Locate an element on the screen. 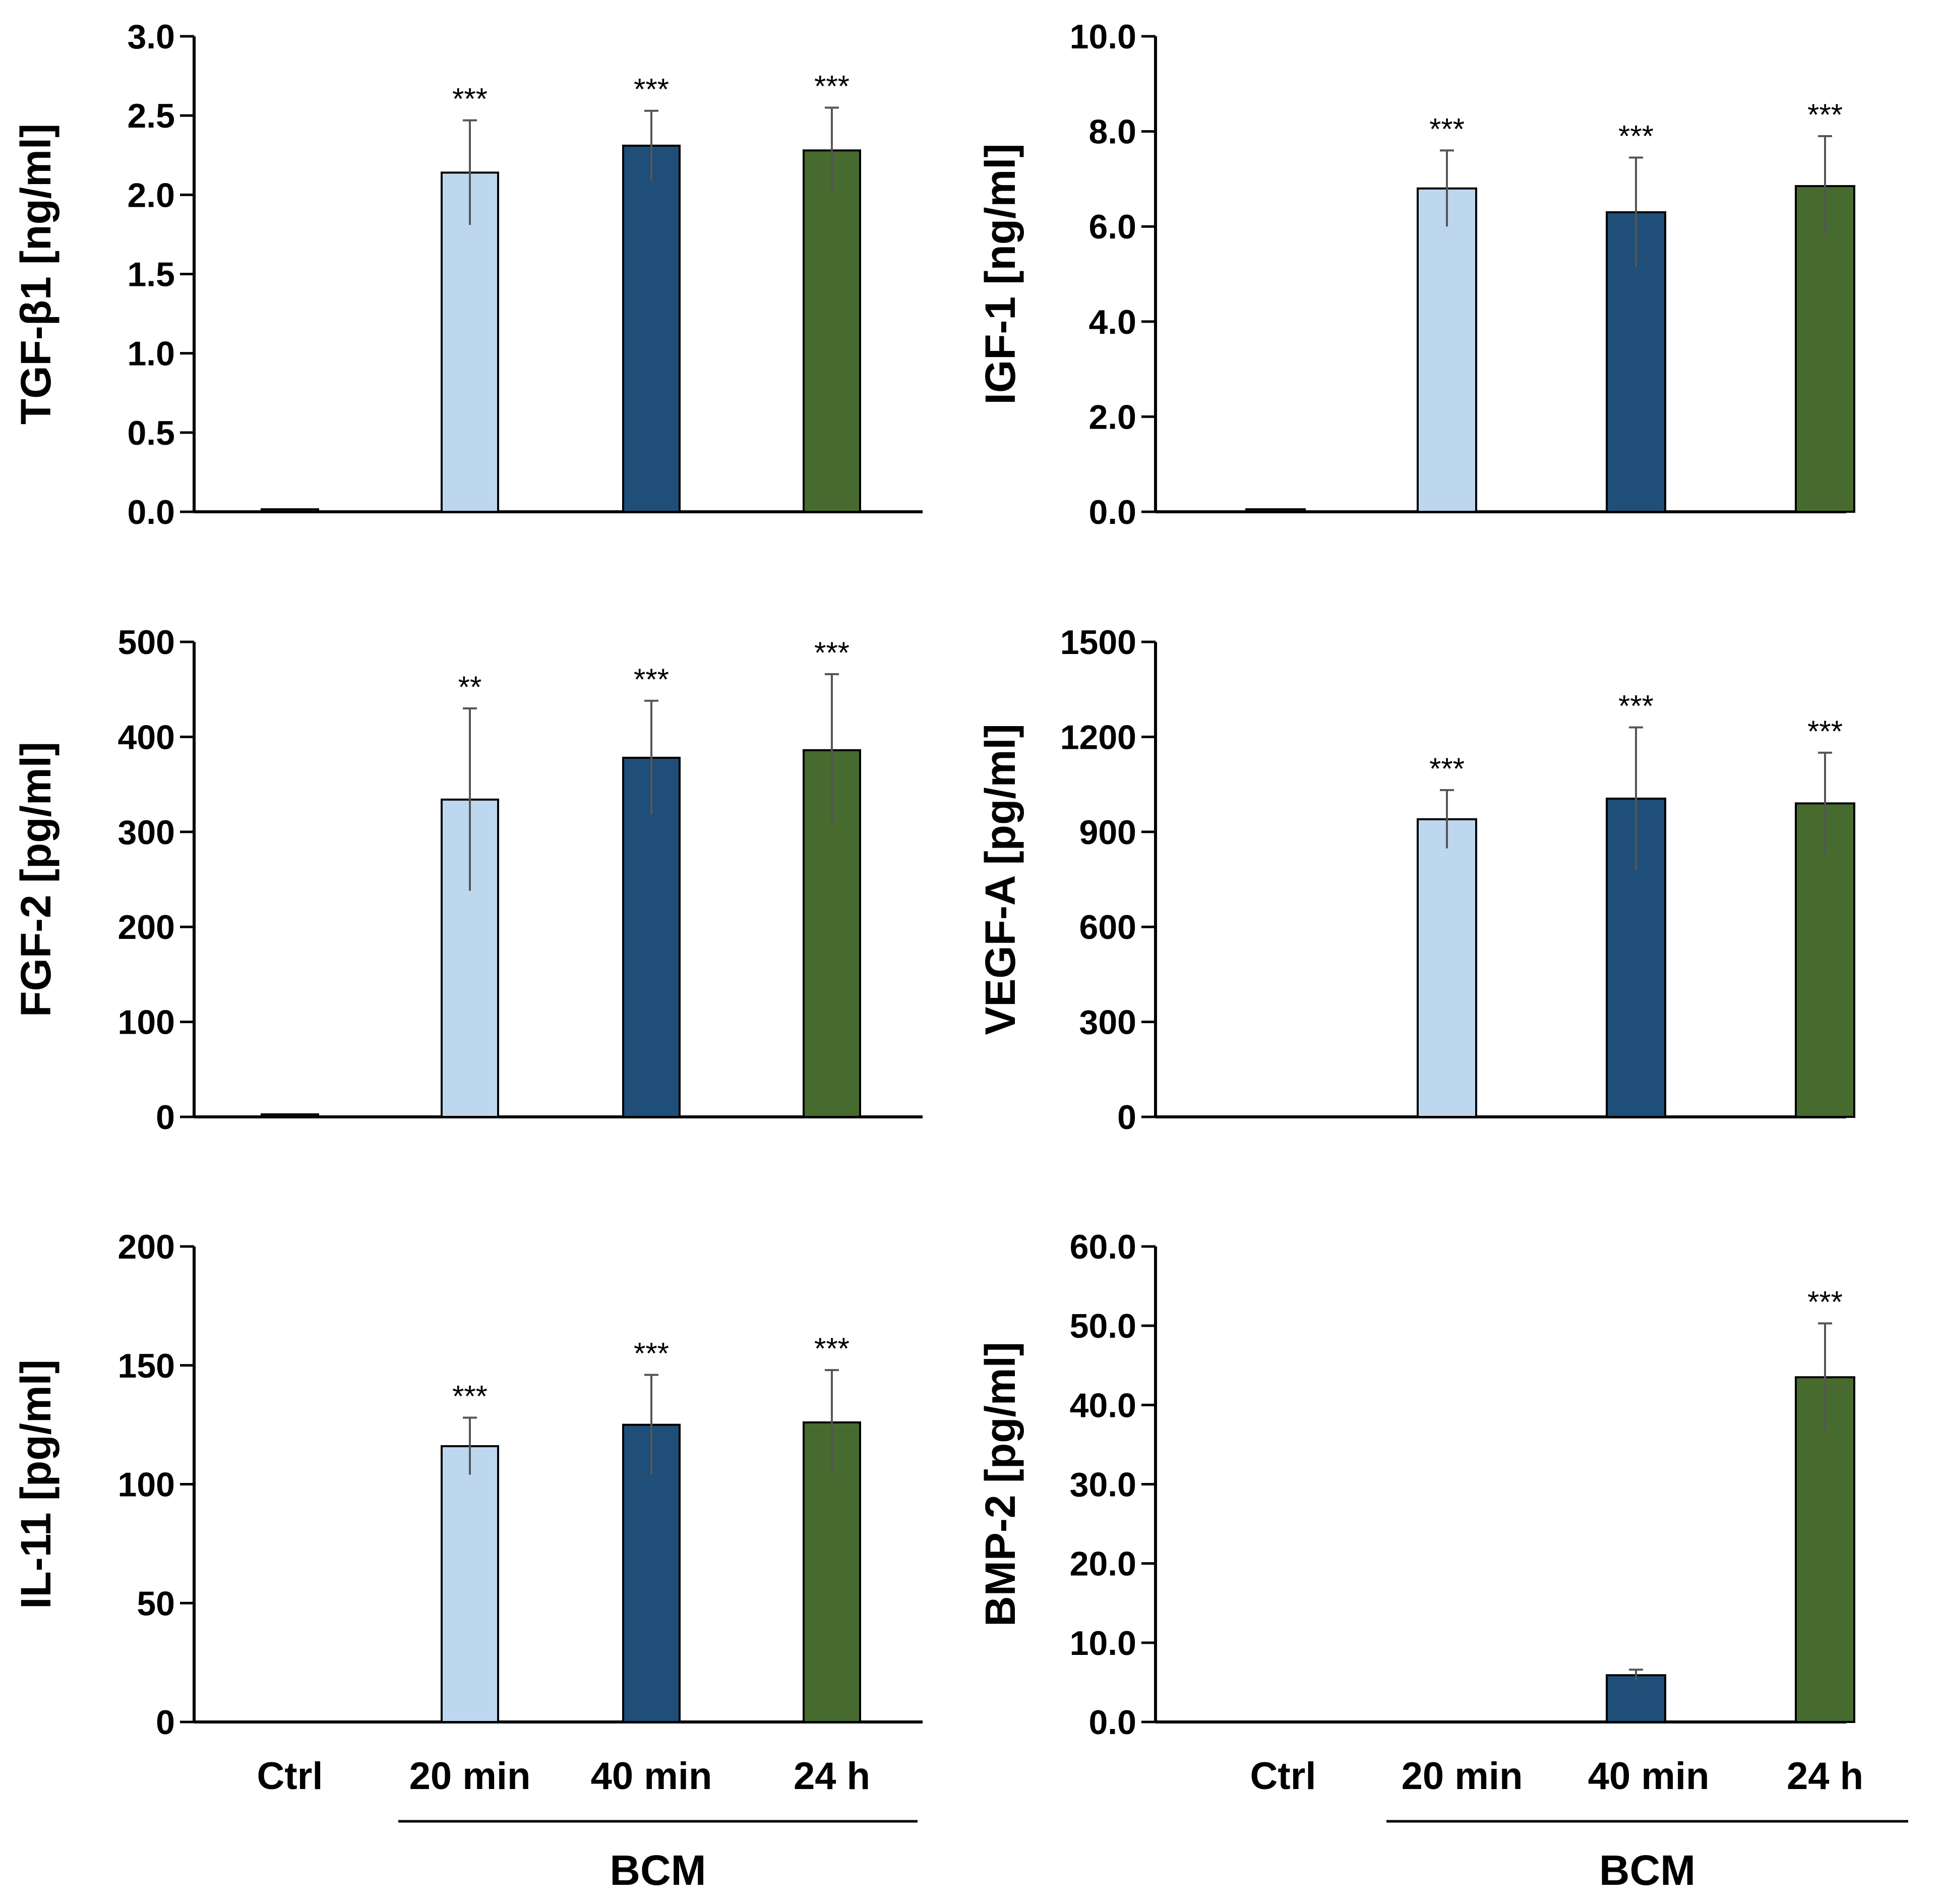  y-axis-title: TGF-β1 [ng/ml] is located at coordinates (35, 274).